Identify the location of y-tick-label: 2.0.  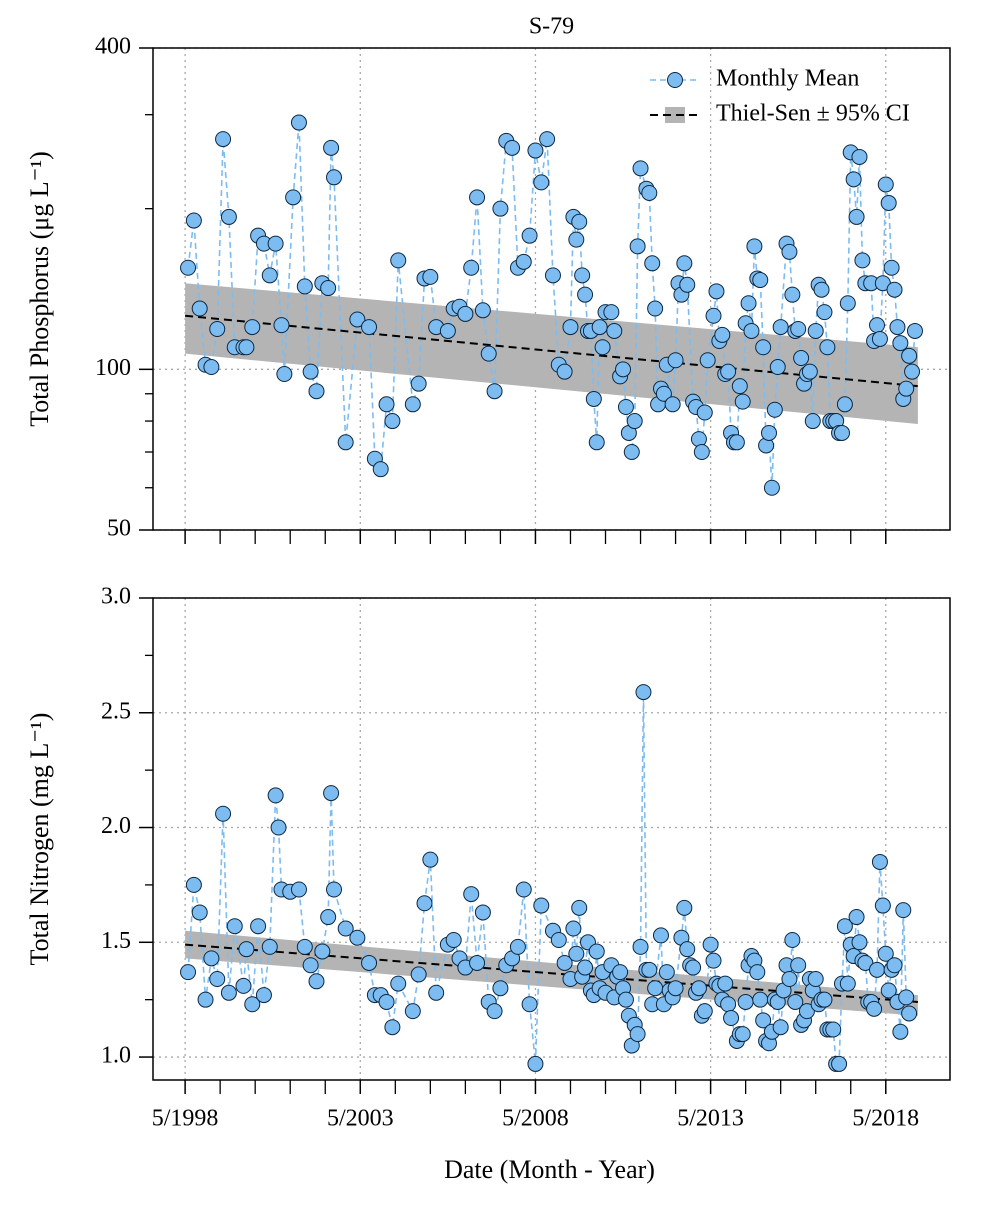
(116, 826).